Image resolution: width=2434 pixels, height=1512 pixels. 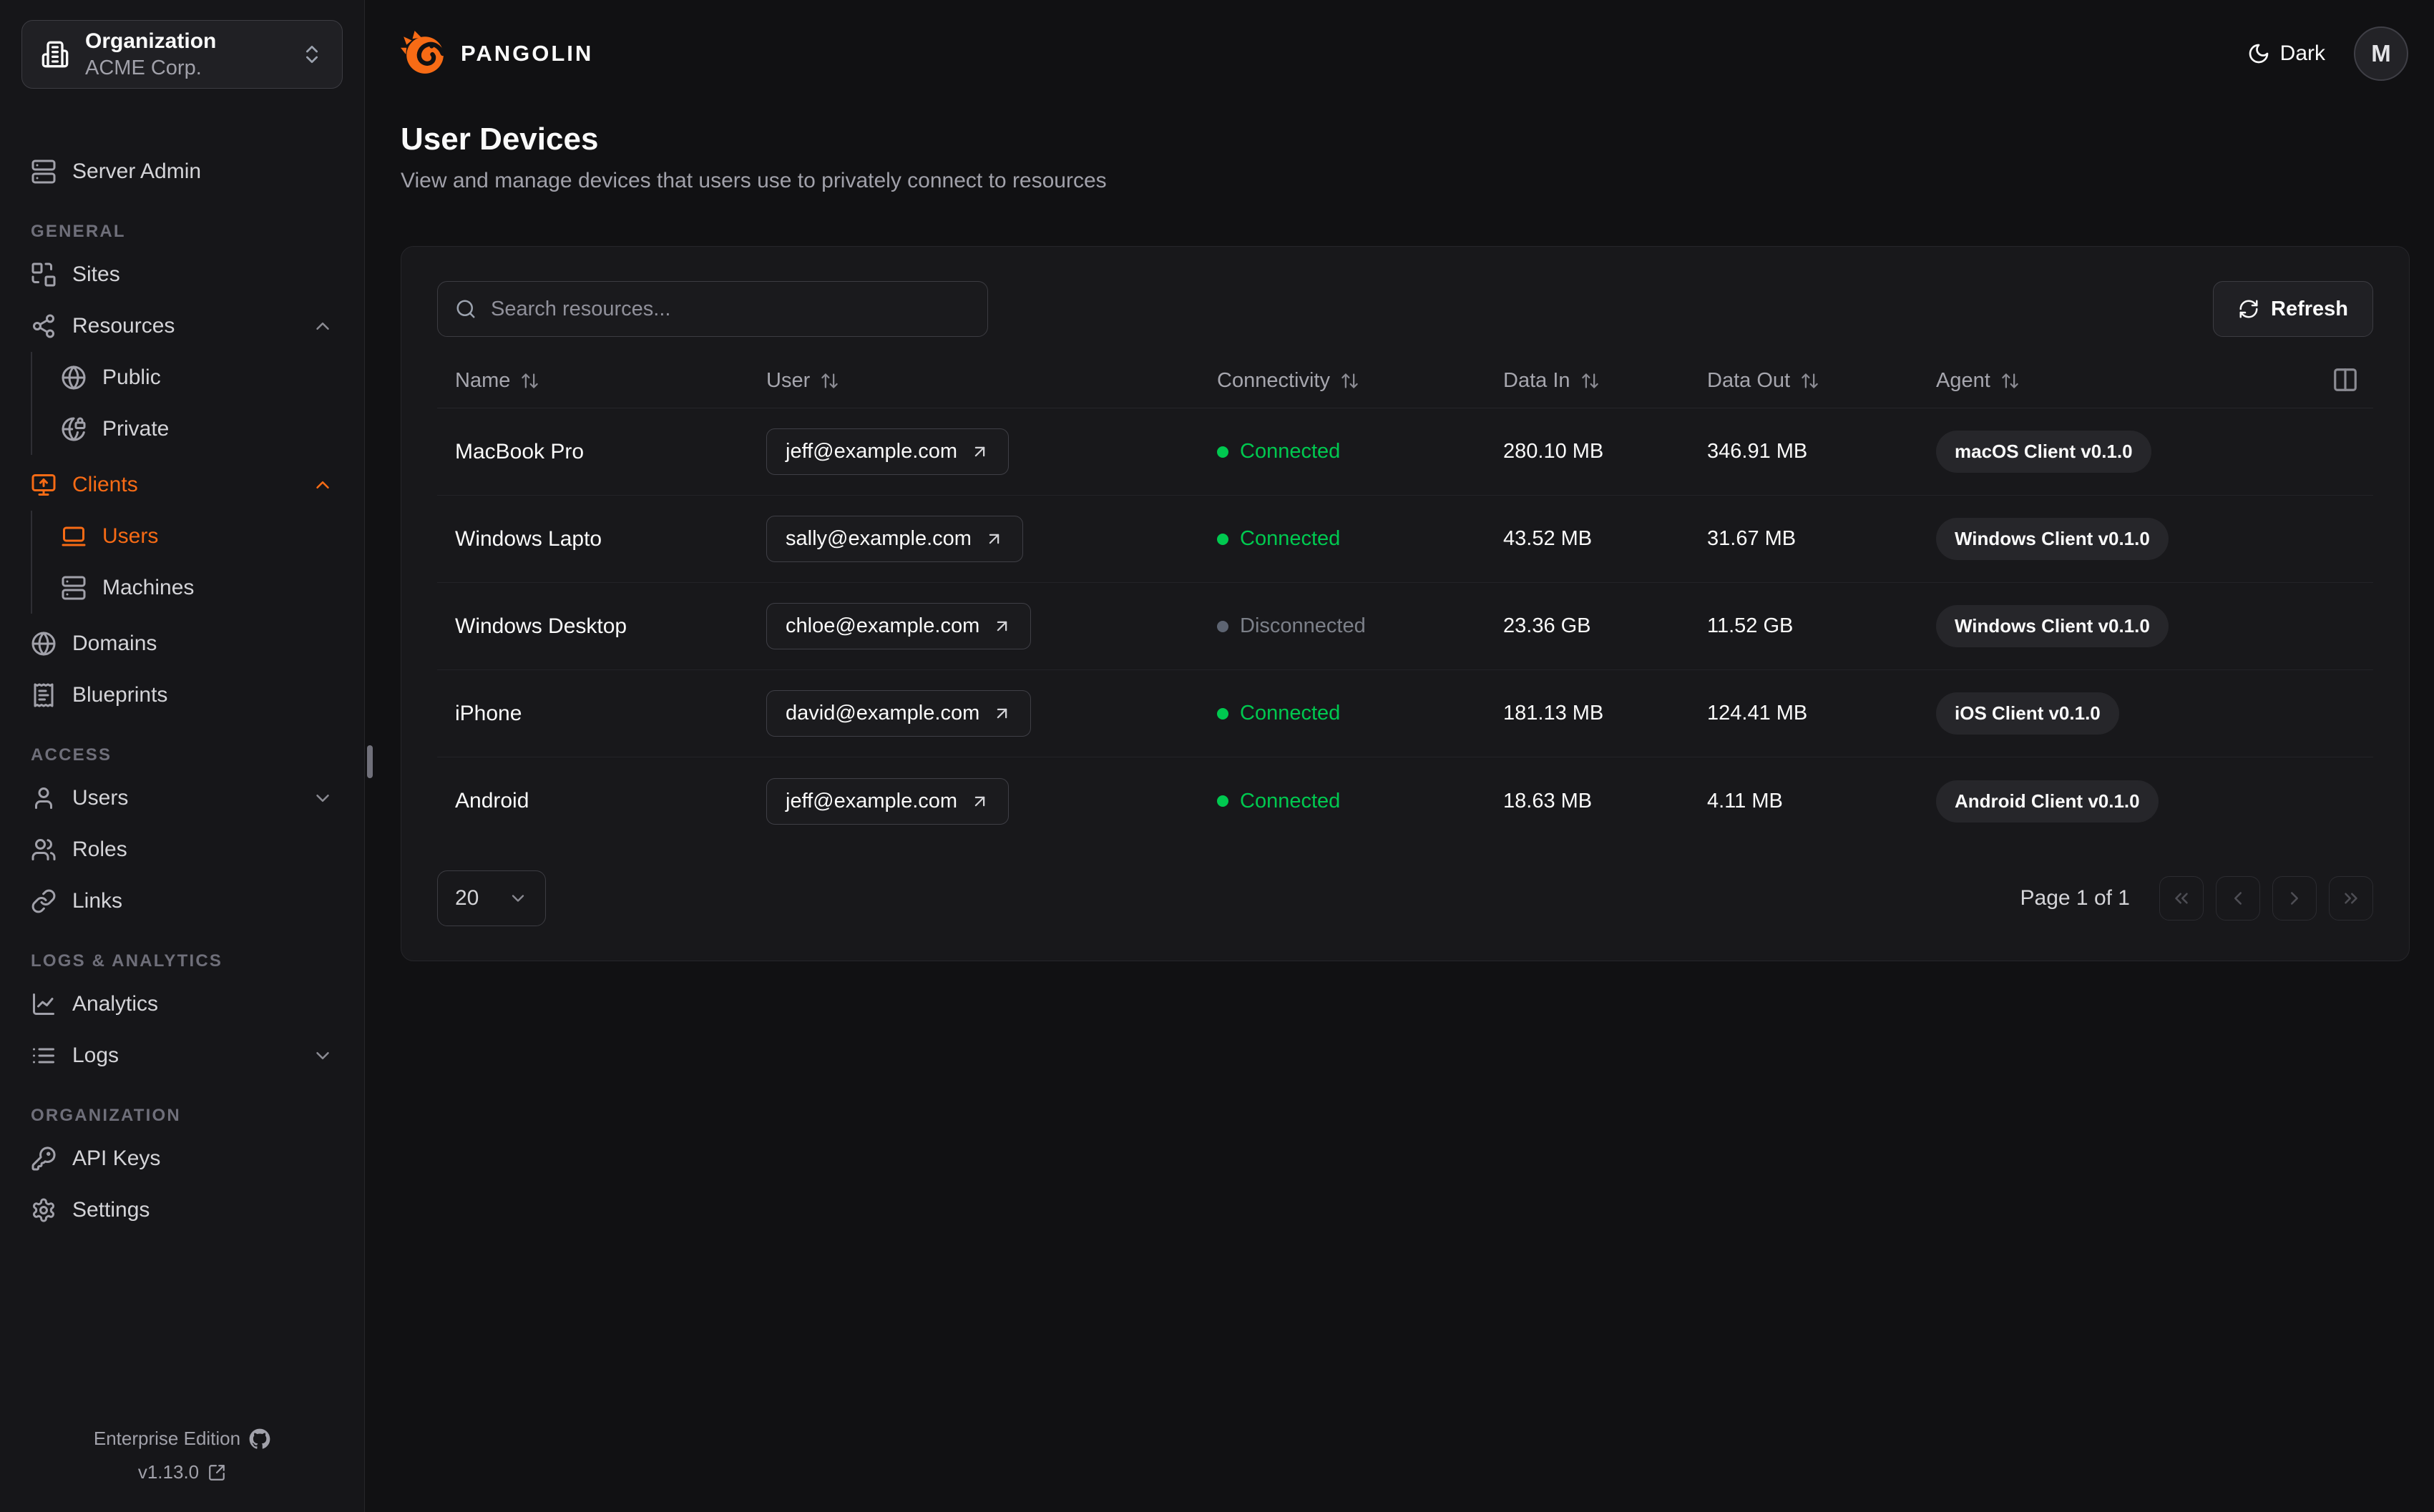 I want to click on avatar: M, so click(x=2381, y=53).